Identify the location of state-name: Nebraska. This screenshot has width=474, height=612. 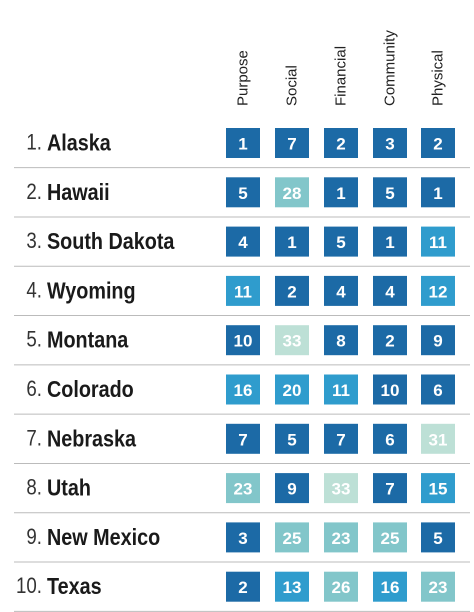
(92, 439).